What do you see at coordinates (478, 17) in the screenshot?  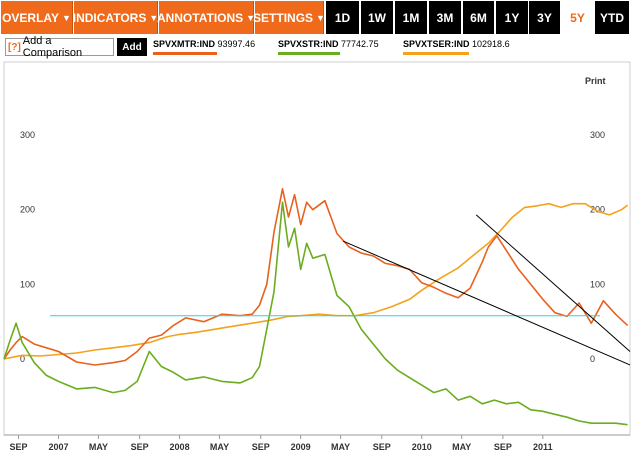 I see `period-6m-button: 6M` at bounding box center [478, 17].